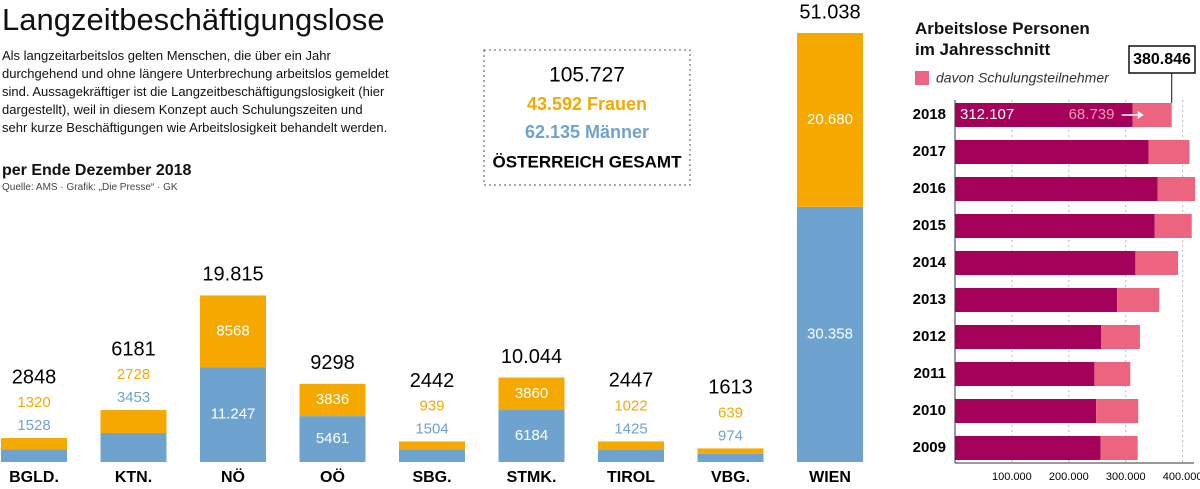 This screenshot has width=1200, height=489. Describe the element at coordinates (929, 188) in the screenshot. I see `category-label: 2016` at that location.